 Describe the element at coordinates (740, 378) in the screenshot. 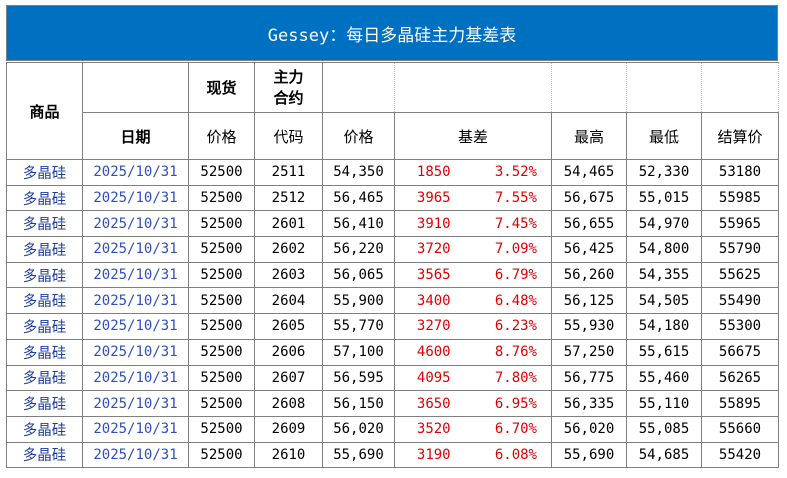

I see `cell-settle: 56265` at that location.